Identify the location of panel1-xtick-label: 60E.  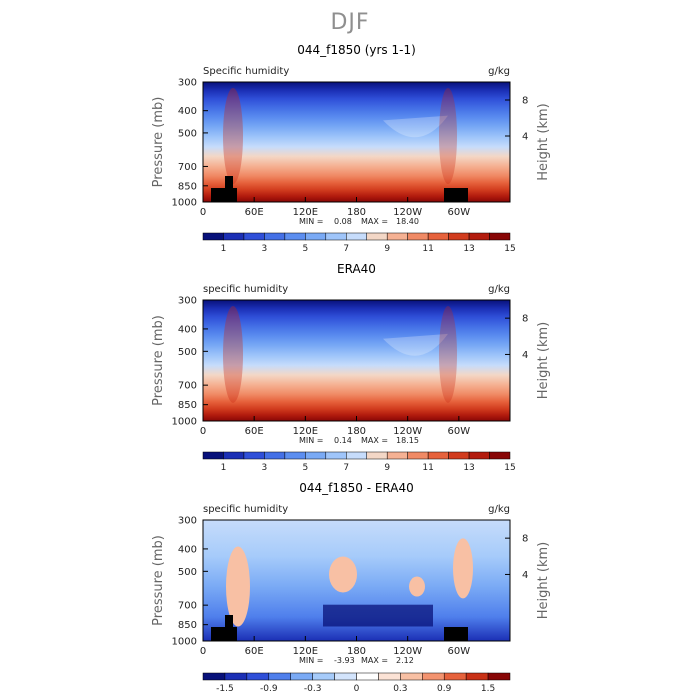
(254, 212).